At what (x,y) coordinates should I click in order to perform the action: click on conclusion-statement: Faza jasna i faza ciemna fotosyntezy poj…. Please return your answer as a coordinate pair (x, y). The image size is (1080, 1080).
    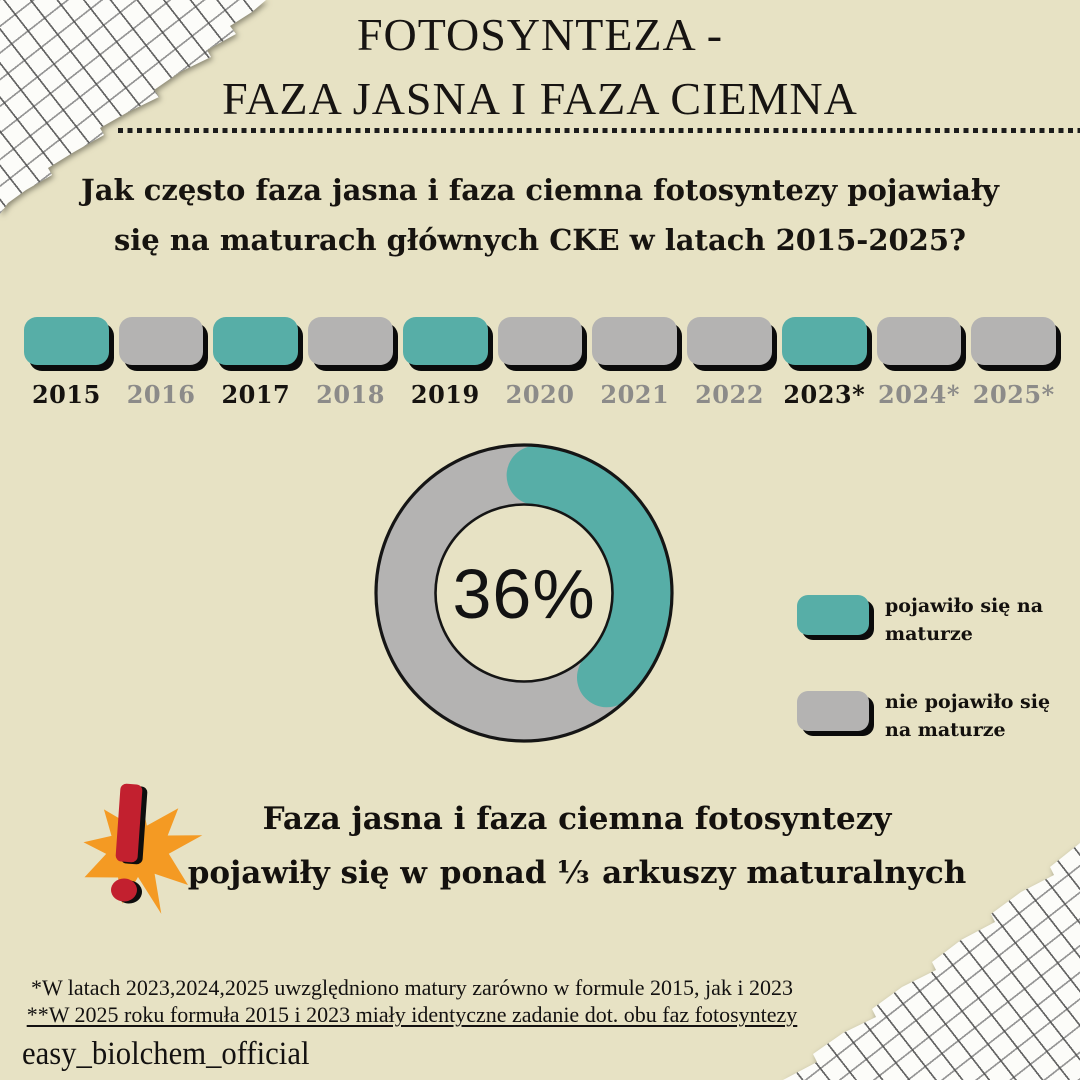
    Looking at the image, I should click on (577, 846).